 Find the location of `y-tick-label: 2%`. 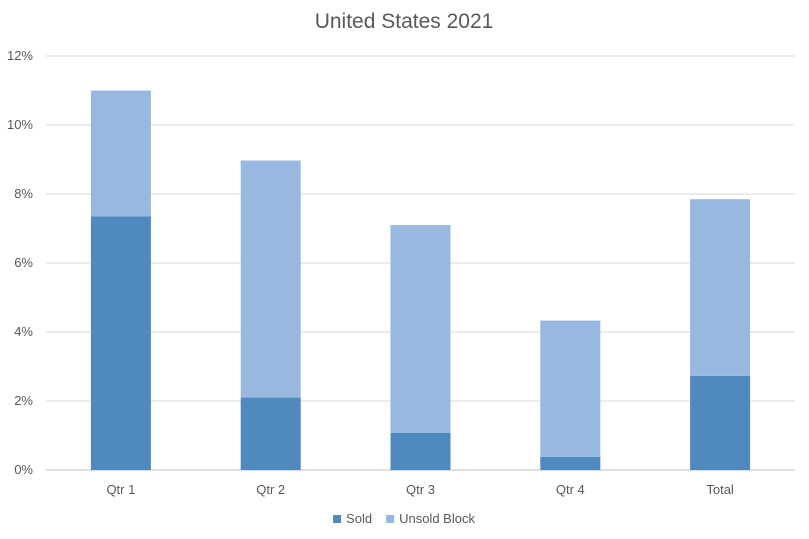

y-tick-label: 2% is located at coordinates (23, 400).